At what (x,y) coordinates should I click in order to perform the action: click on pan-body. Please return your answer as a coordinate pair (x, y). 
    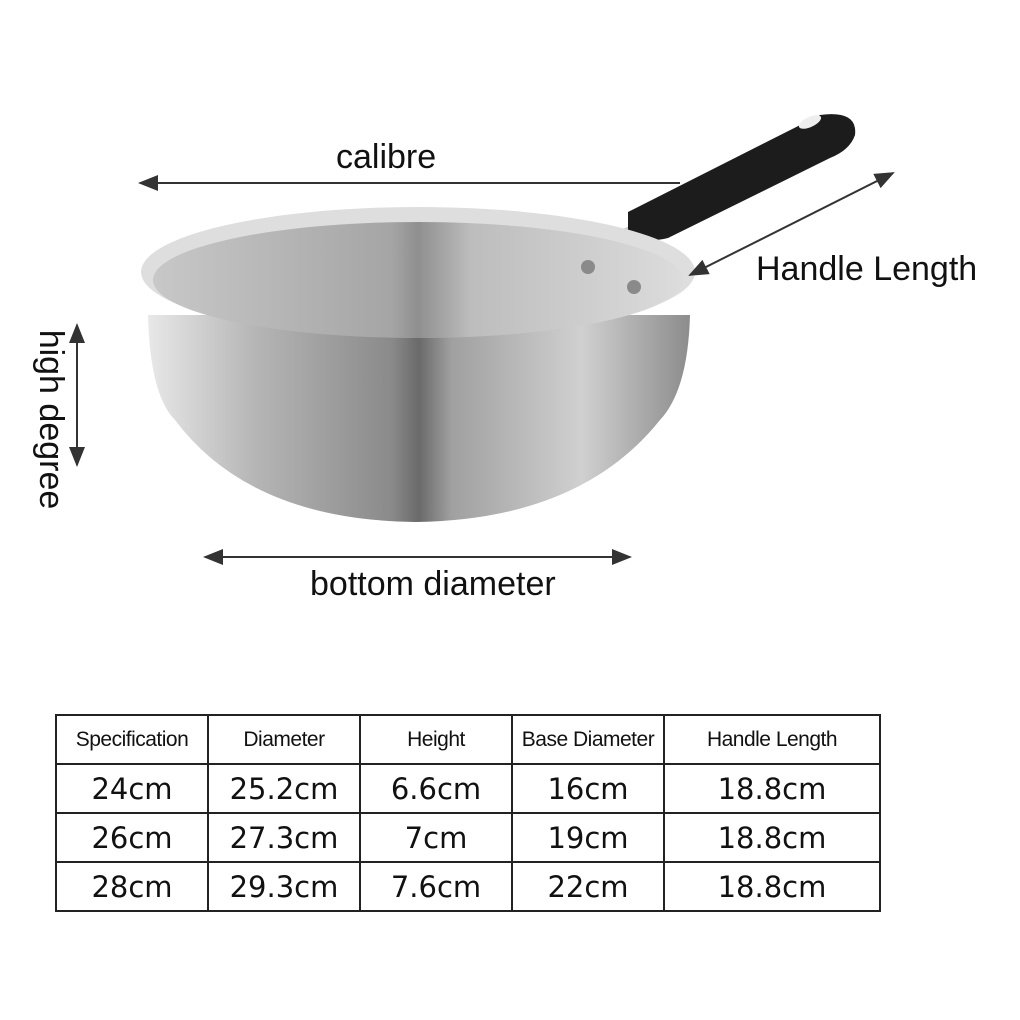
    Looking at the image, I should click on (419, 418).